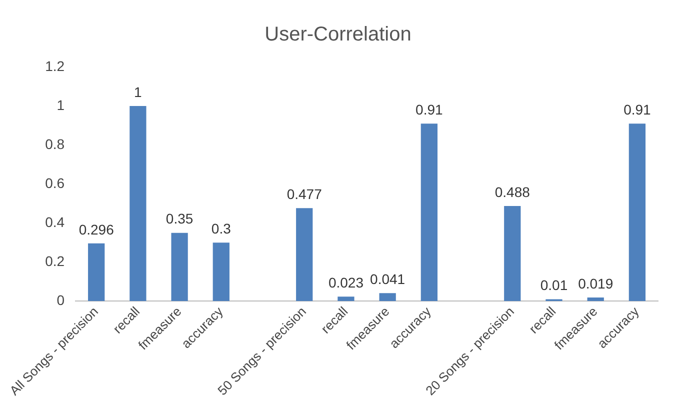  Describe the element at coordinates (55, 144) in the screenshot. I see `y-tick-label: 0.8` at that location.